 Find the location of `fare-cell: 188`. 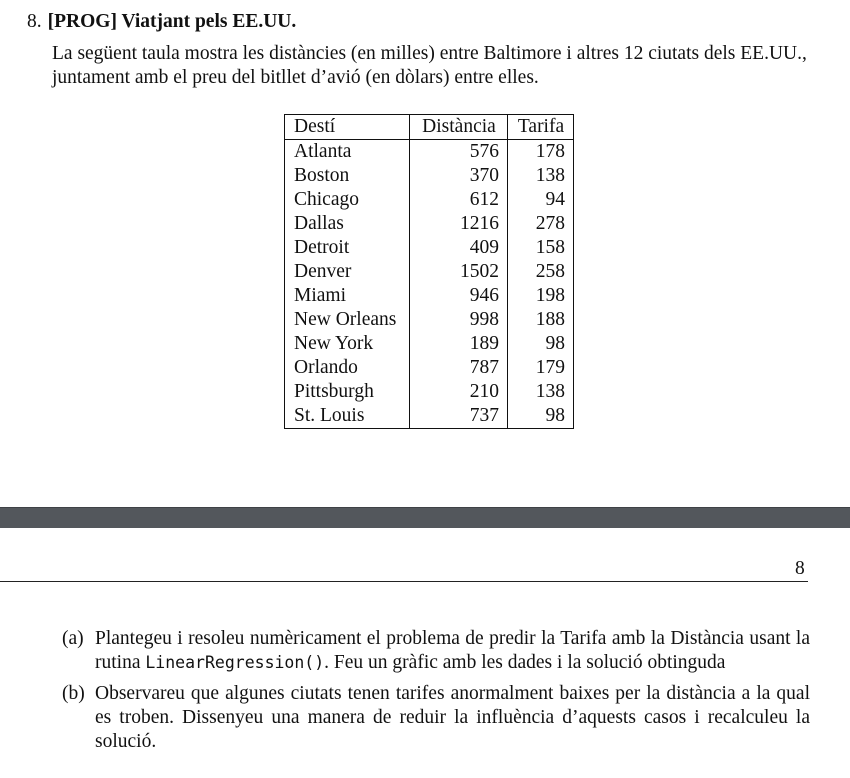

fare-cell: 188 is located at coordinates (540, 320).